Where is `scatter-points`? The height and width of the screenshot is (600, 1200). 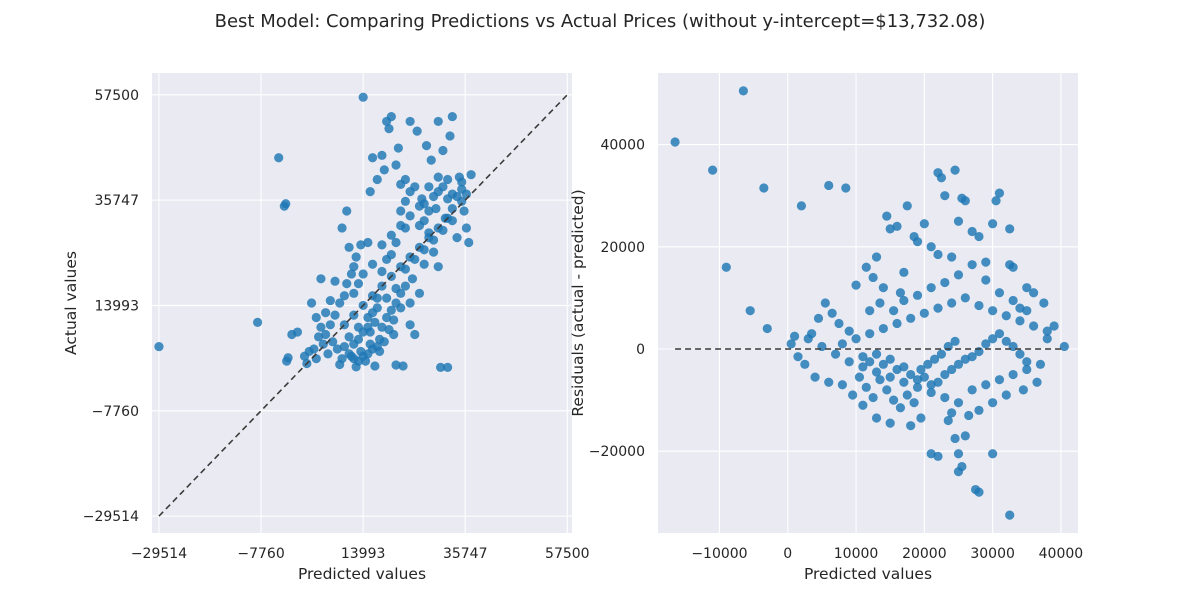
scatter-points is located at coordinates (315, 232).